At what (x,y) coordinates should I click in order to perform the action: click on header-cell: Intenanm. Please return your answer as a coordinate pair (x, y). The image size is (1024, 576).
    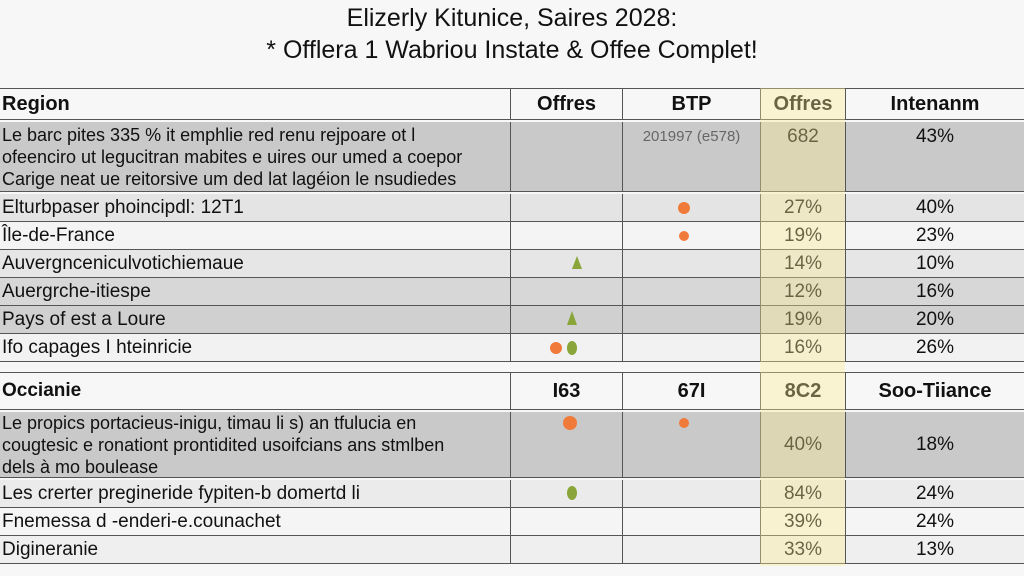
    Looking at the image, I should click on (934, 104).